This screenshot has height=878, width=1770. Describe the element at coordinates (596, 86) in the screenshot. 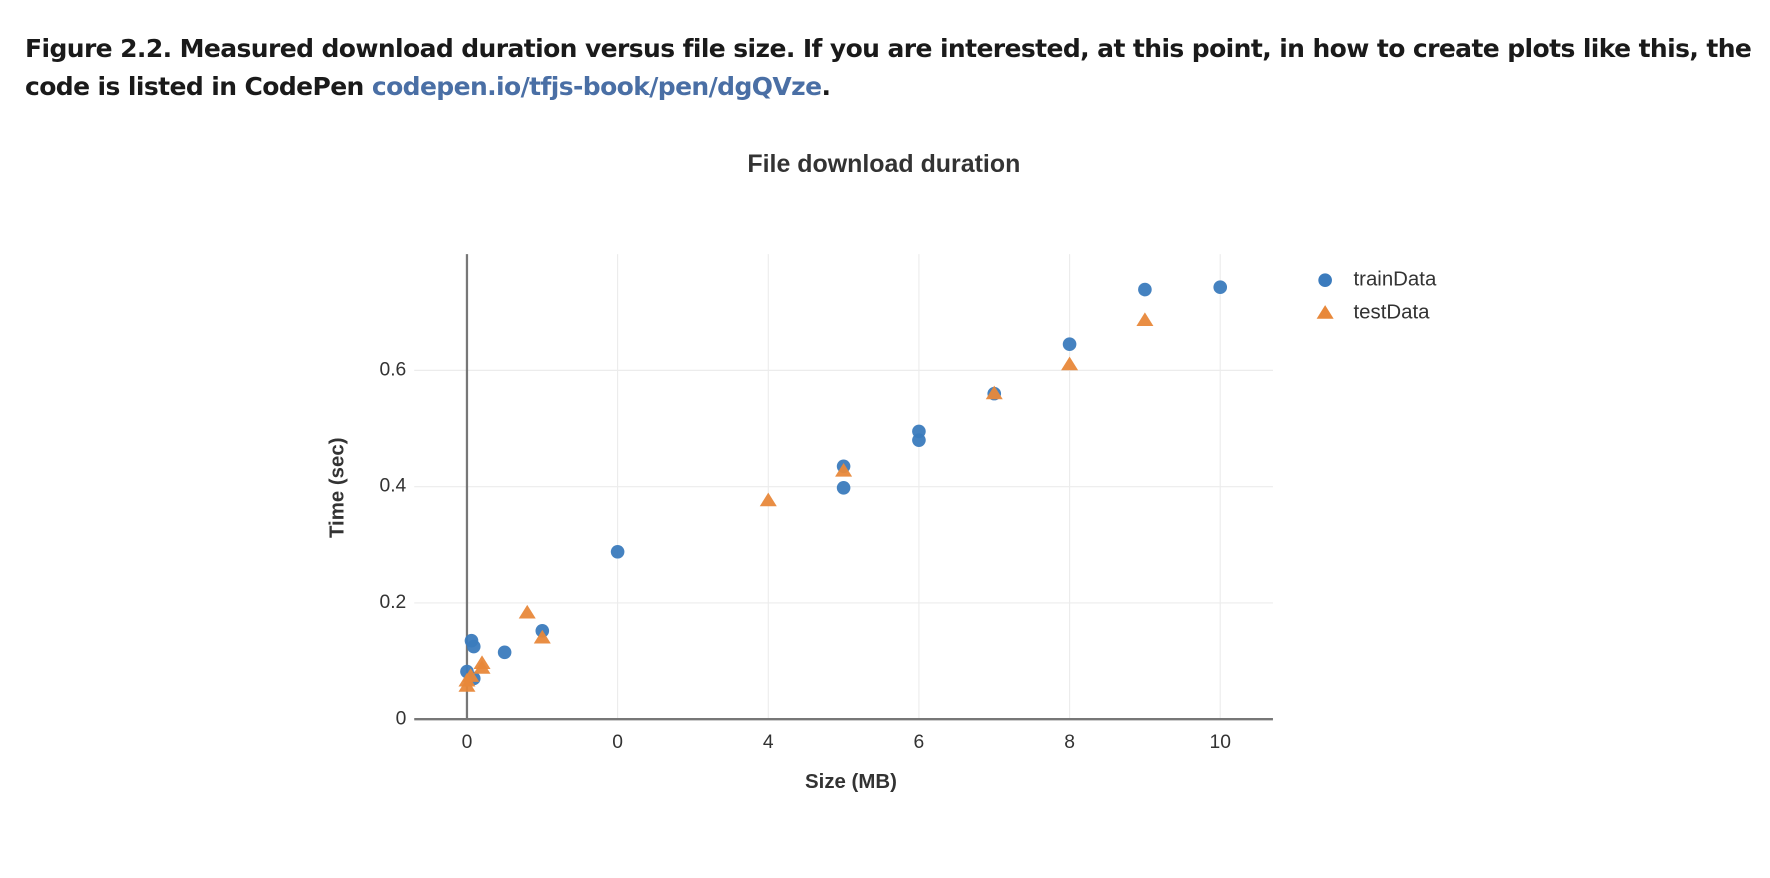

I see `caption-link: codepen.io/tfjs-book/pen/dgQVze` at that location.